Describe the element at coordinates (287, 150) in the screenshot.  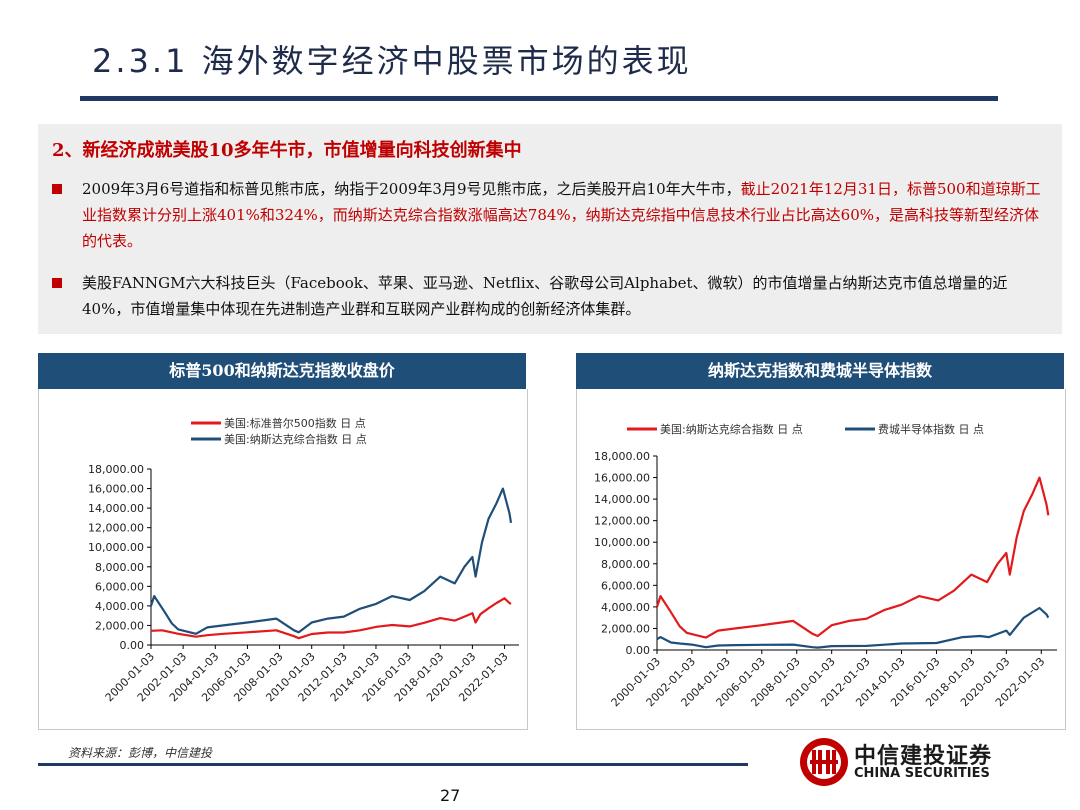
I see `summary-heading: 2、新经济成就美股10多年牛市，市值增量向科技创新集中` at that location.